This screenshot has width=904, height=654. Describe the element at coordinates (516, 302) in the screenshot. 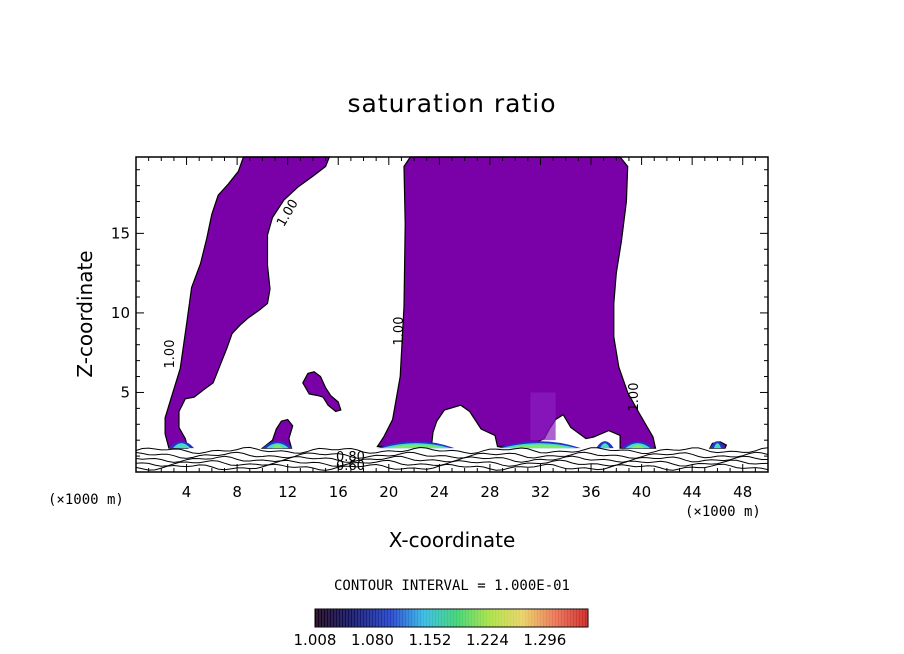

I see `region-central-plume` at that location.